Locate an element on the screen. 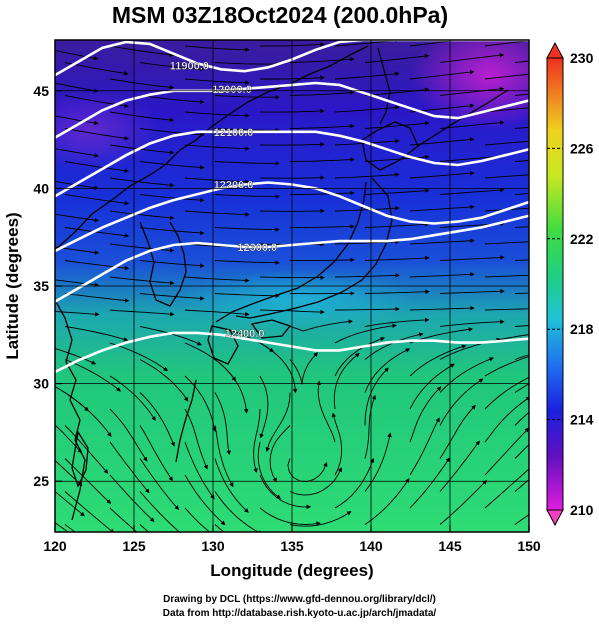 The image size is (599, 625). x-axis-label: Longitude (degrees) is located at coordinates (291, 570).